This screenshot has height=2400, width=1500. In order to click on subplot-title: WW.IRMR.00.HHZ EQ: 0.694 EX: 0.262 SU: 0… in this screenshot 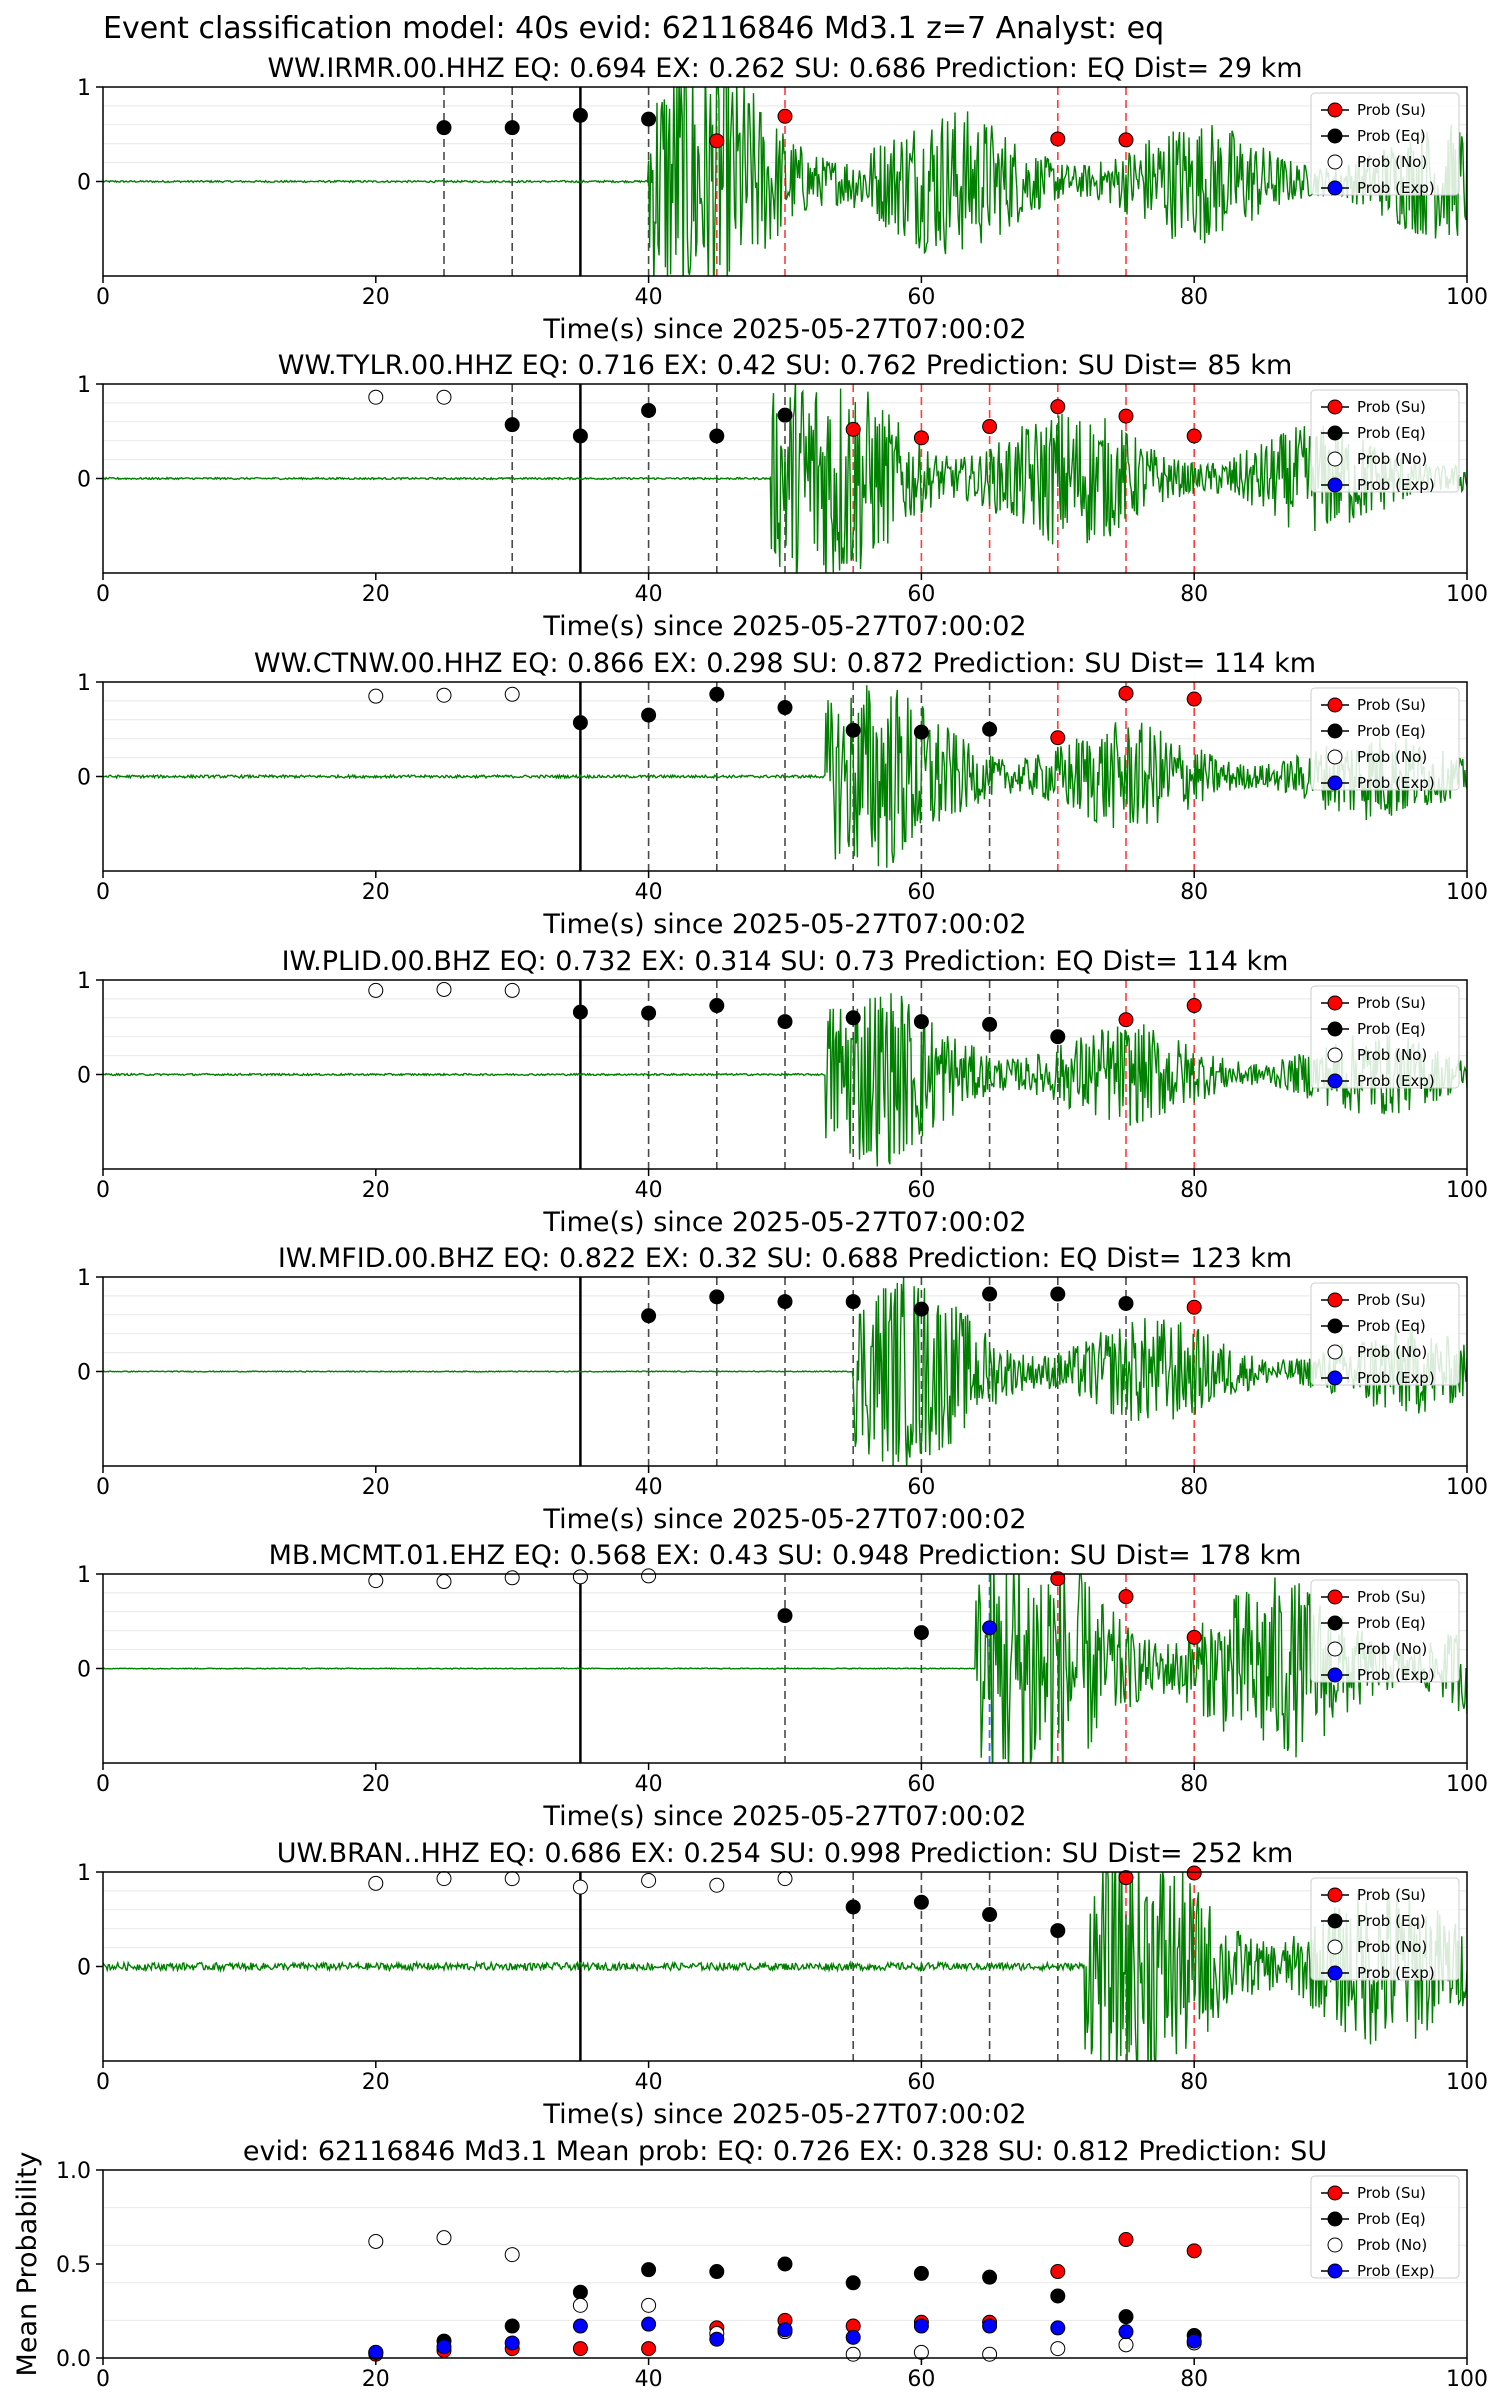, I will do `click(784, 68)`.